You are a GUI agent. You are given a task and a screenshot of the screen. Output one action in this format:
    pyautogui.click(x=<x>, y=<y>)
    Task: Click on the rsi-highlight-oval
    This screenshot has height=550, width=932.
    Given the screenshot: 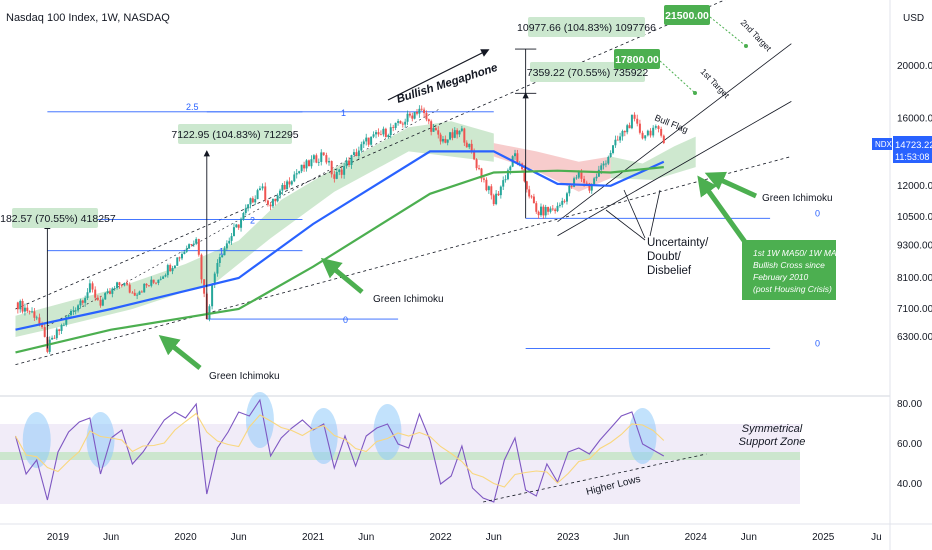 What is the action you would take?
    pyautogui.click(x=100, y=440)
    